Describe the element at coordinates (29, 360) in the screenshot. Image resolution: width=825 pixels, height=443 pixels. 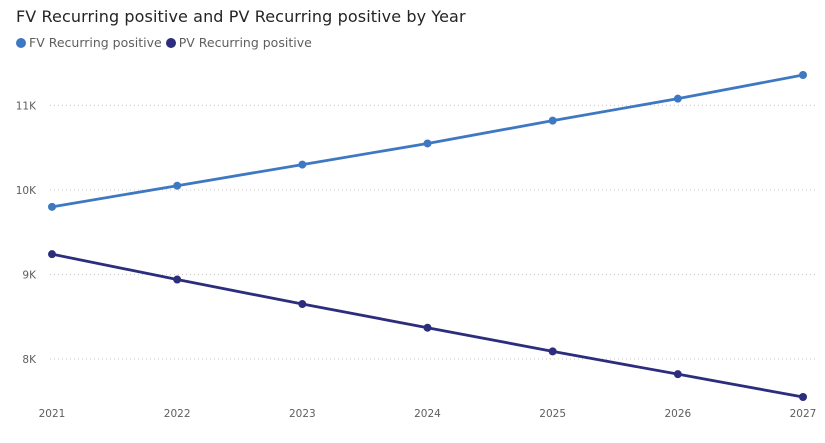
I see `y-tick-label-8k: 8K` at that location.